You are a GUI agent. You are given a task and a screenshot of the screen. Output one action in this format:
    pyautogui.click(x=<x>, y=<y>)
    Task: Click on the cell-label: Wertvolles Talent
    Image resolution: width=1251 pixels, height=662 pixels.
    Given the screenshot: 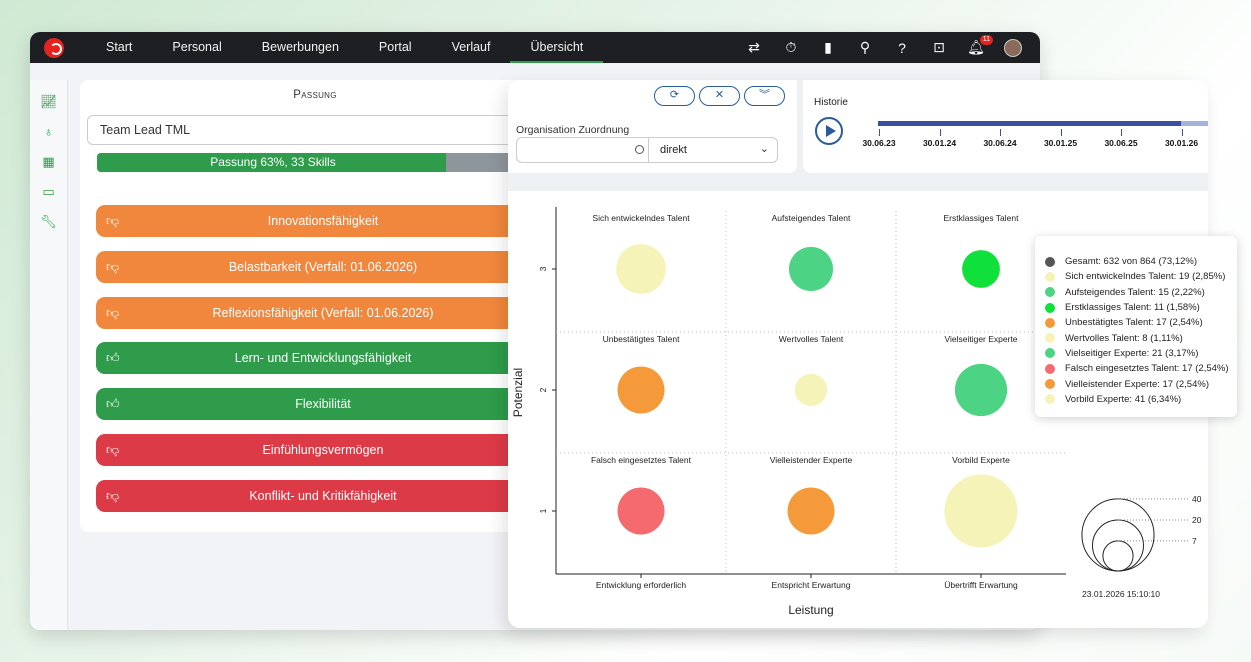 What is the action you would take?
    pyautogui.click(x=811, y=339)
    